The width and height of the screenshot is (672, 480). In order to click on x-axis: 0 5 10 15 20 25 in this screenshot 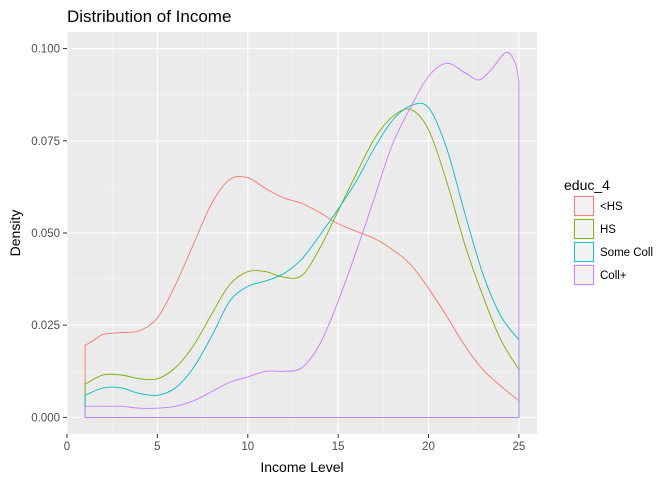, I will do `click(295, 443)`.